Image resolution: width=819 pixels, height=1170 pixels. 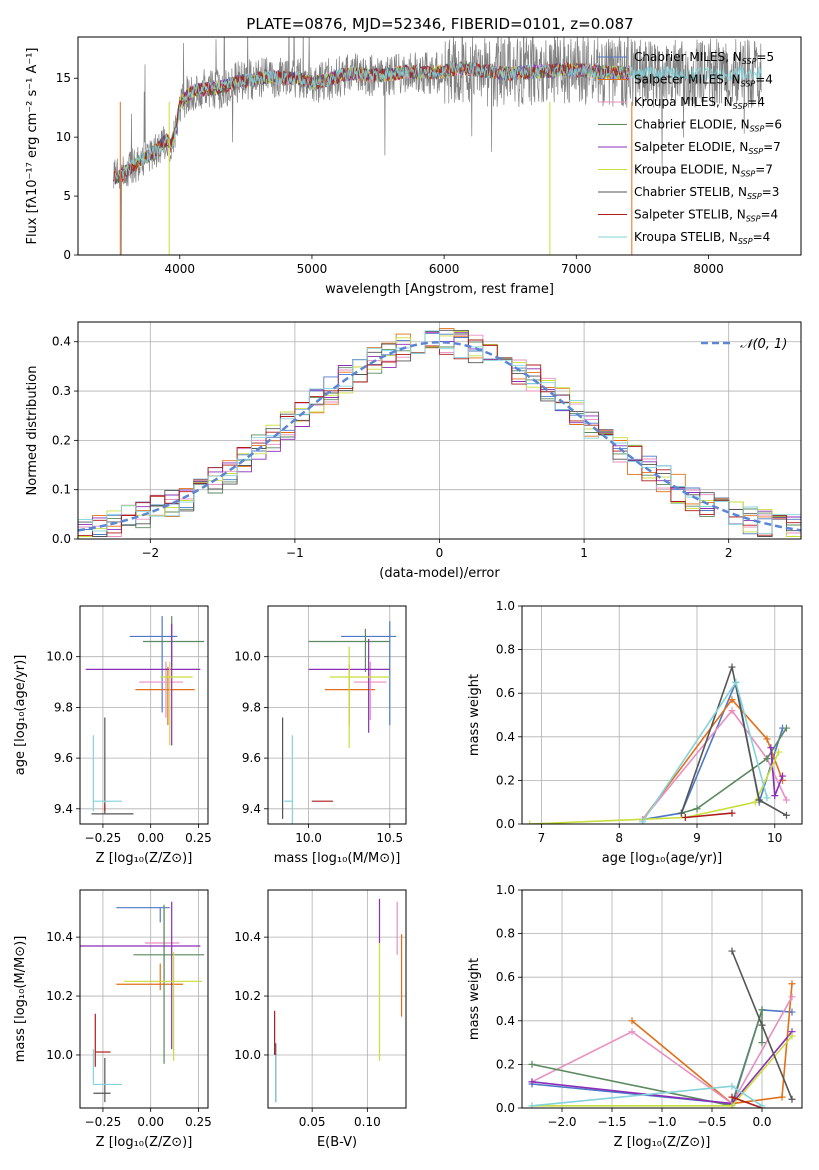 What do you see at coordinates (251, 758) in the screenshot?
I see `y-tick-label-age-vs-mass-1: 9.6` at bounding box center [251, 758].